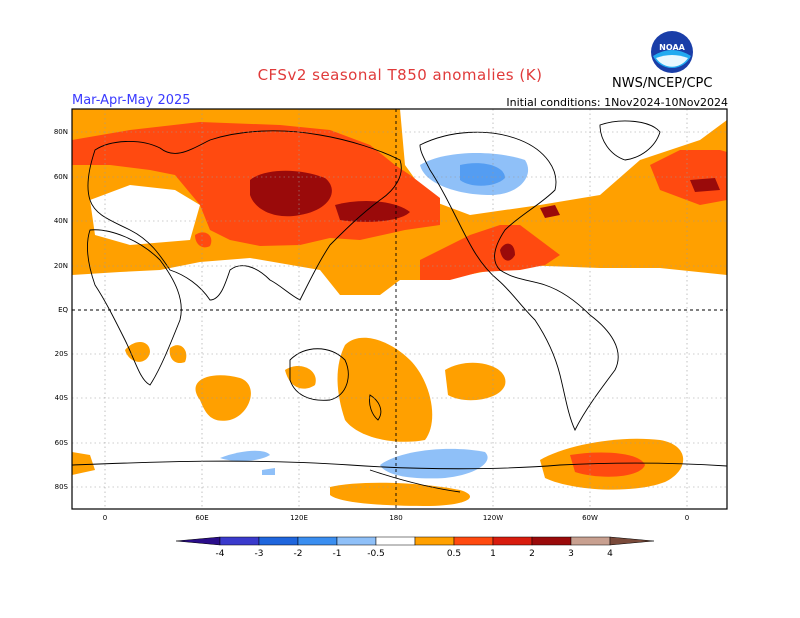 This screenshot has height=618, width=800. I want to click on colorbar-label: 4, so click(610, 554).